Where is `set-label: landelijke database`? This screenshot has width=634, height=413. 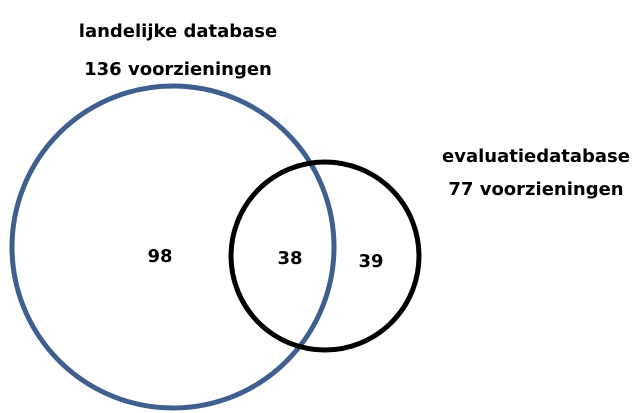
set-label: landelijke database is located at coordinates (178, 31).